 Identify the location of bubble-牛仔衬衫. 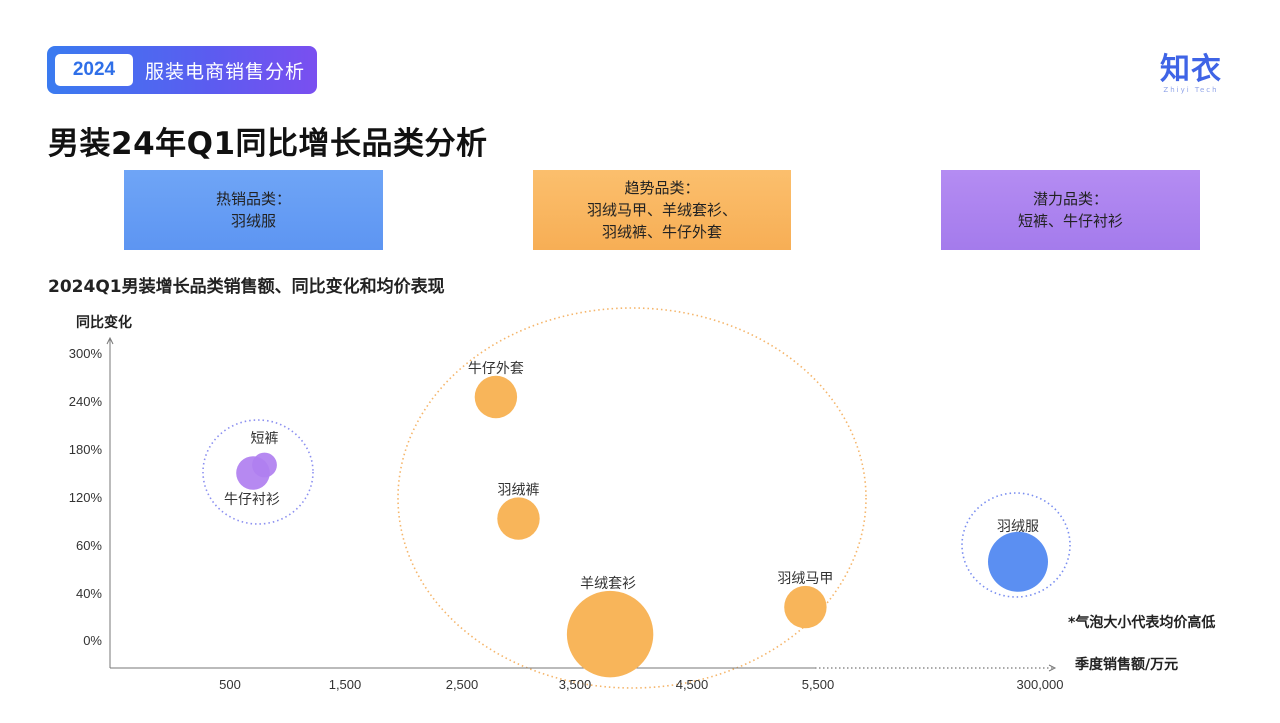
(253, 473).